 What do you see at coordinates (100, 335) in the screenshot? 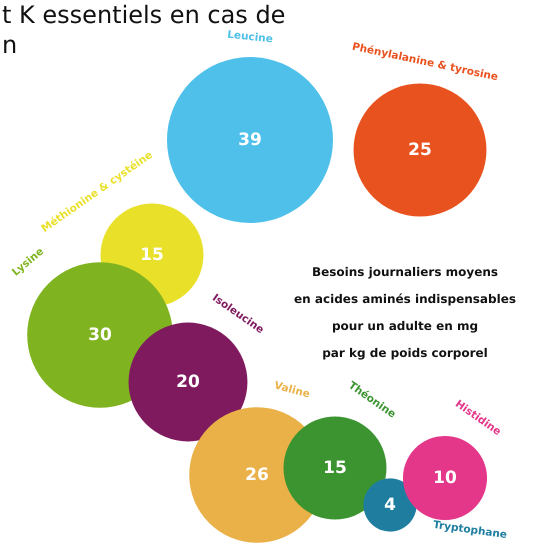
I see `data-label: 30` at bounding box center [100, 335].